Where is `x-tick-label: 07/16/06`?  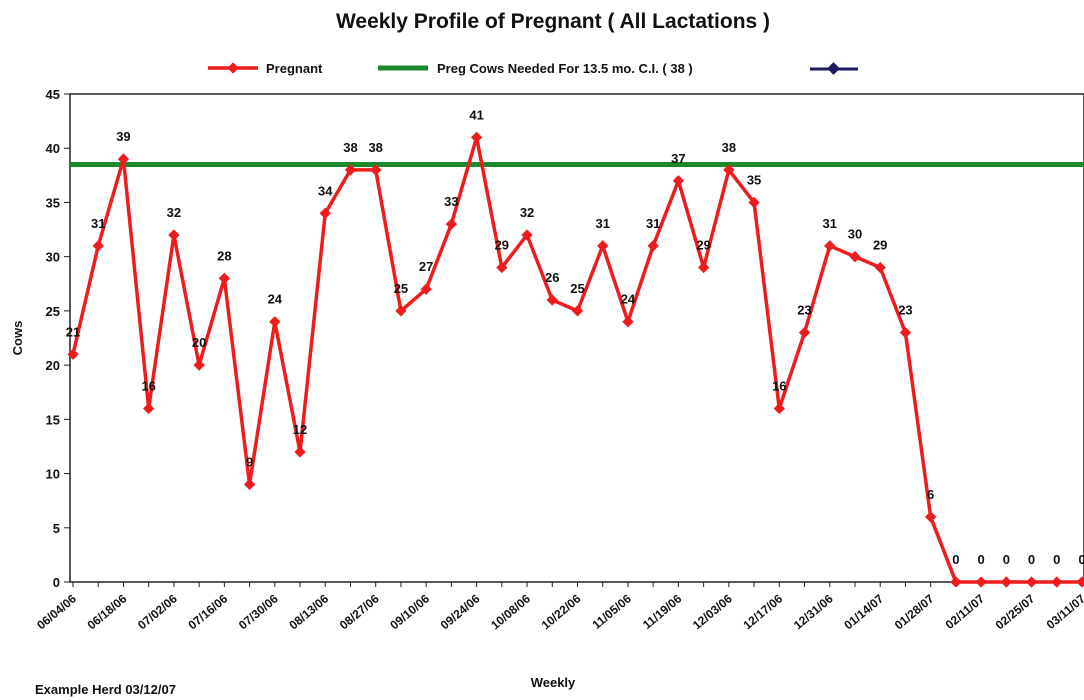 x-tick-label: 07/16/06 is located at coordinates (207, 611).